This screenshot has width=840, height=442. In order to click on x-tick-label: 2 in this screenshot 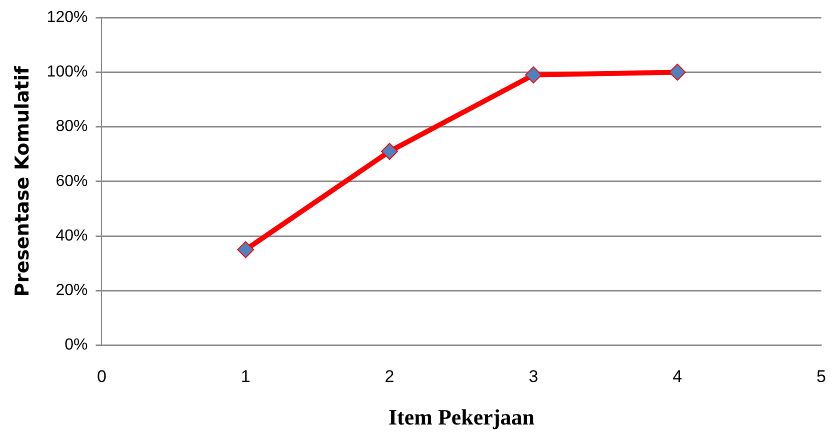, I will do `click(389, 376)`.